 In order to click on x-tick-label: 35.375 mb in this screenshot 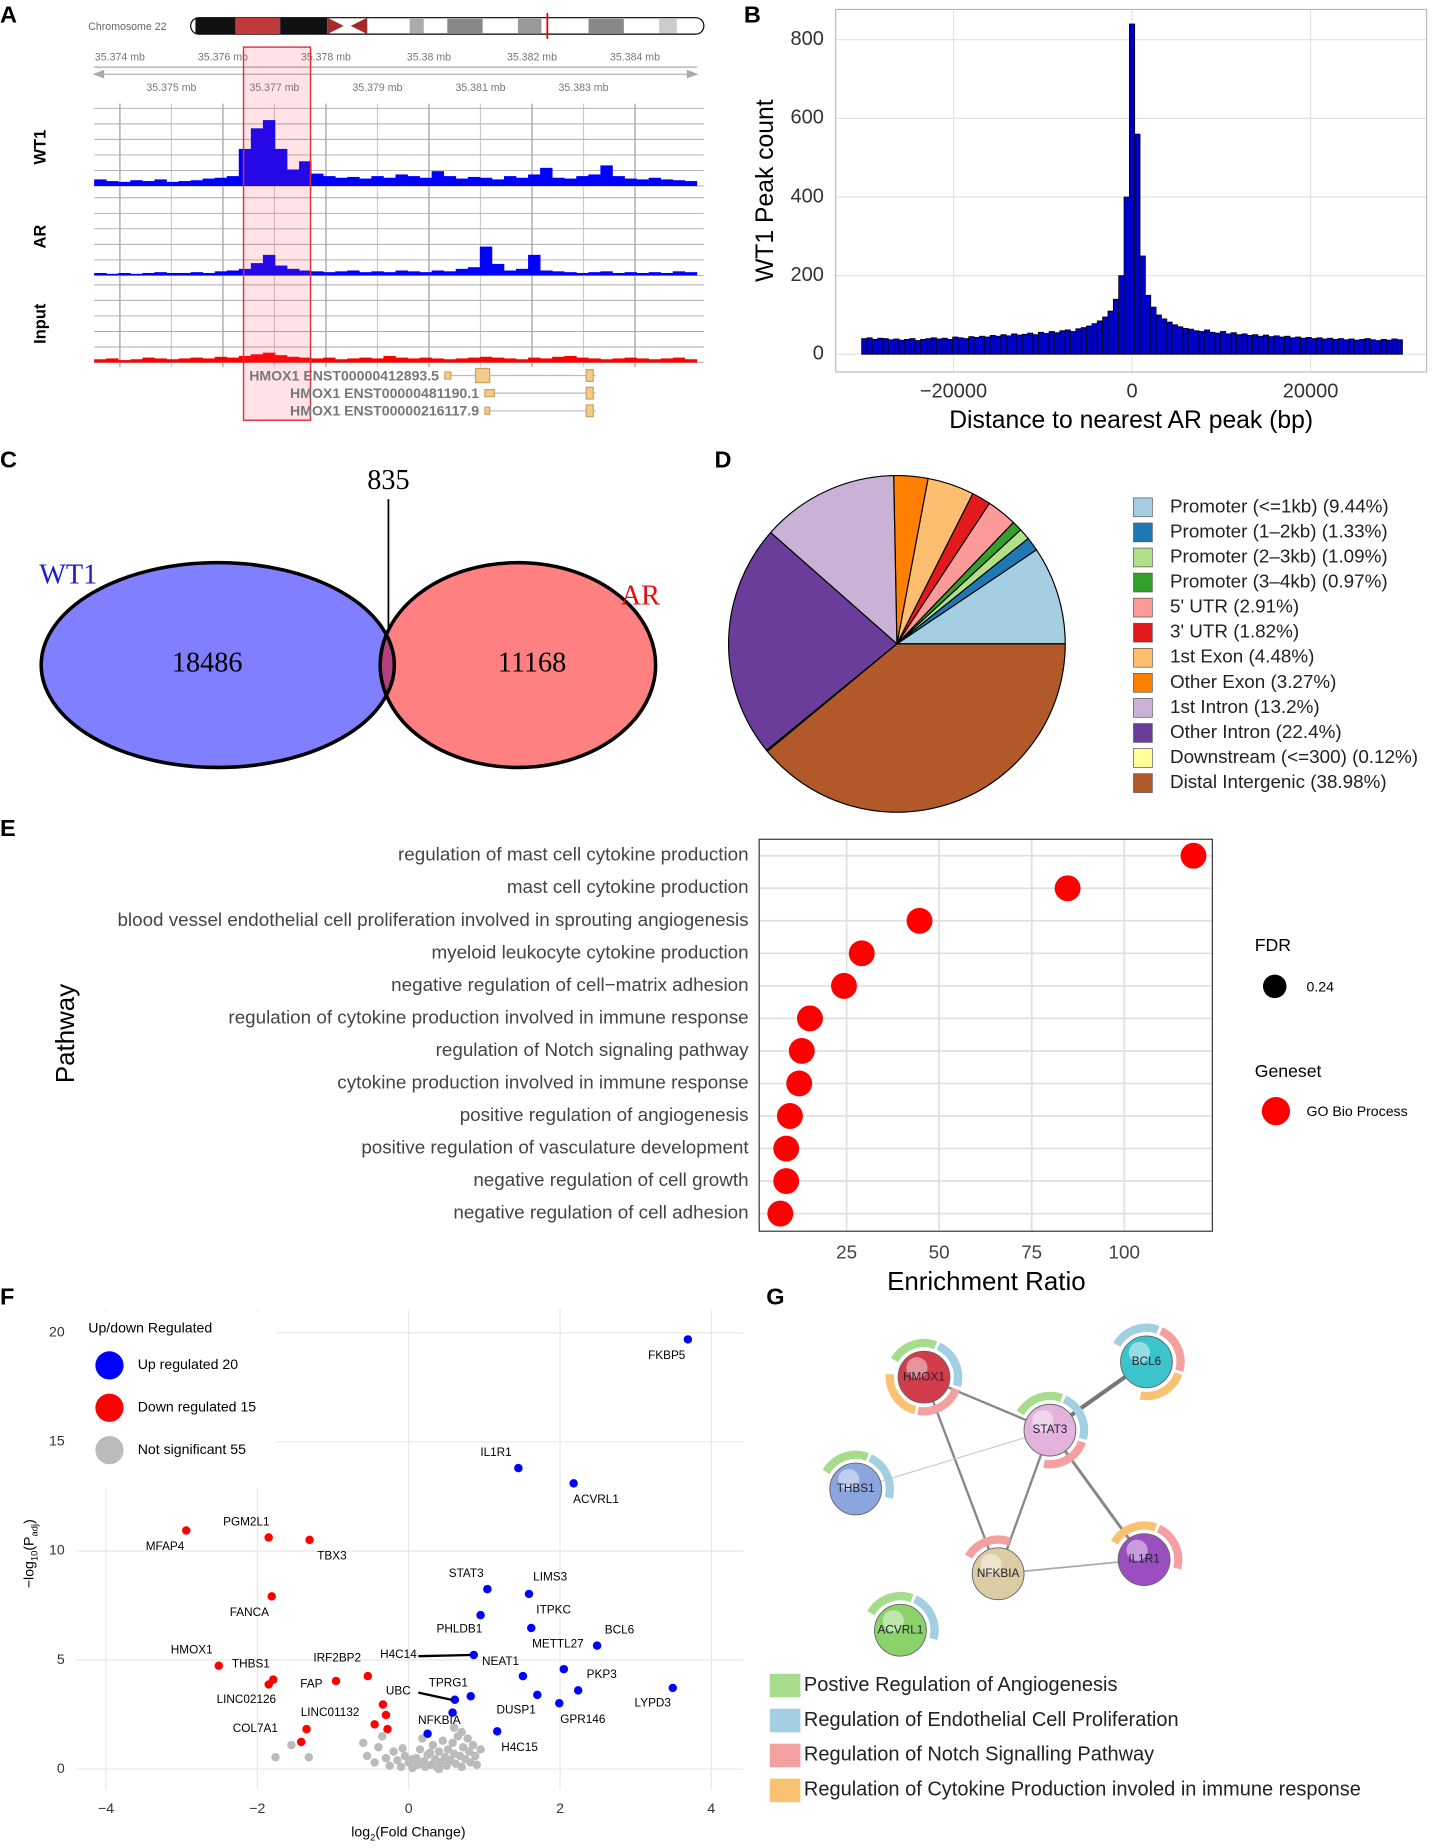, I will do `click(171, 88)`.